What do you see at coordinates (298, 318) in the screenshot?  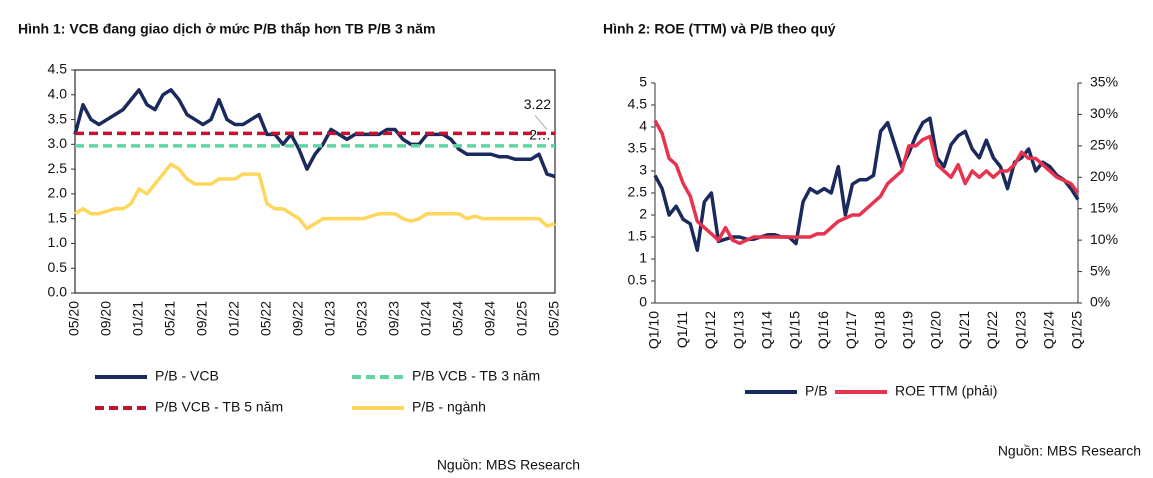 I see `x-tick-label: 09/22` at bounding box center [298, 318].